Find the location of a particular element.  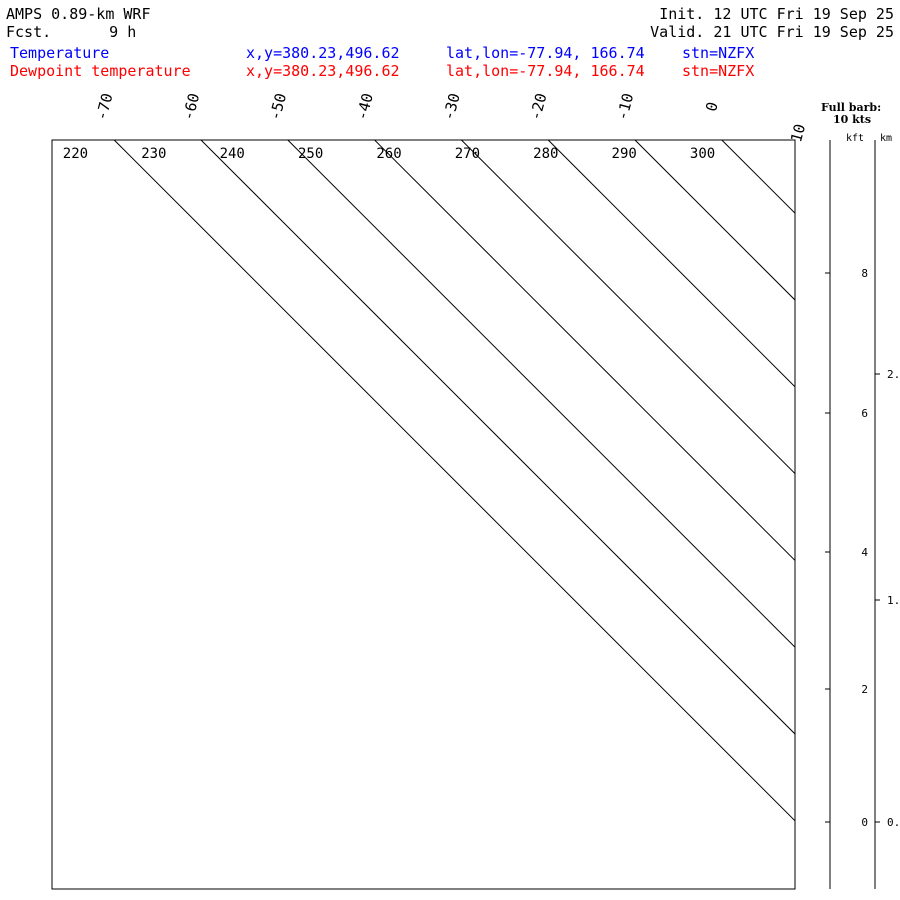

dry-adiabat-label: 260 is located at coordinates (388, 154).